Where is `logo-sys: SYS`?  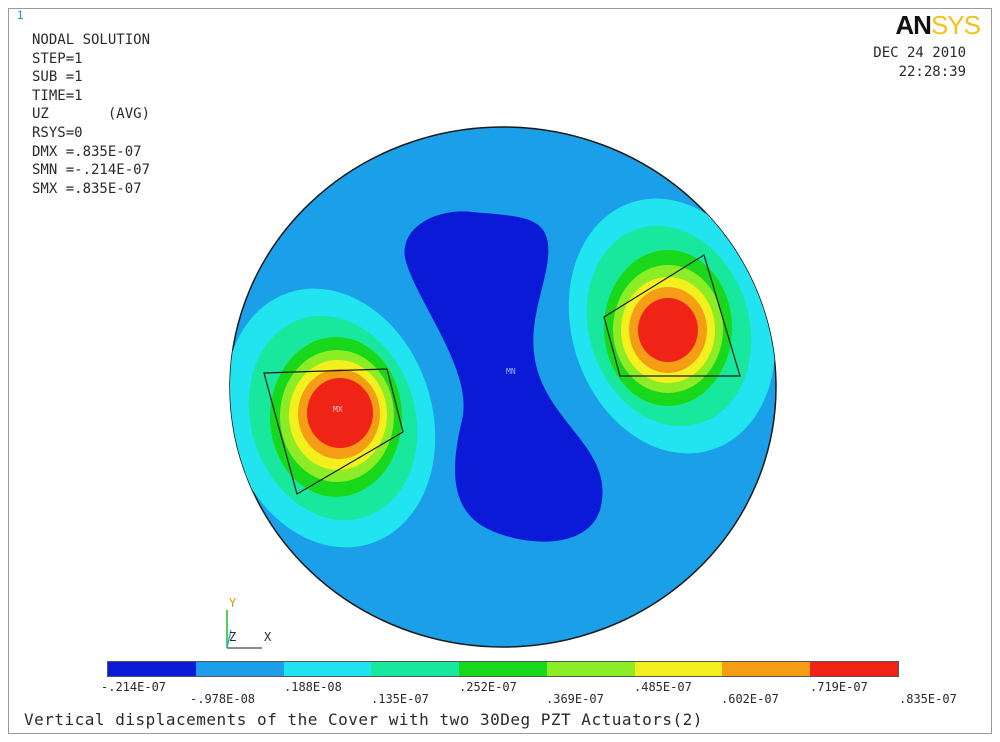 logo-sys: SYS is located at coordinates (955, 25).